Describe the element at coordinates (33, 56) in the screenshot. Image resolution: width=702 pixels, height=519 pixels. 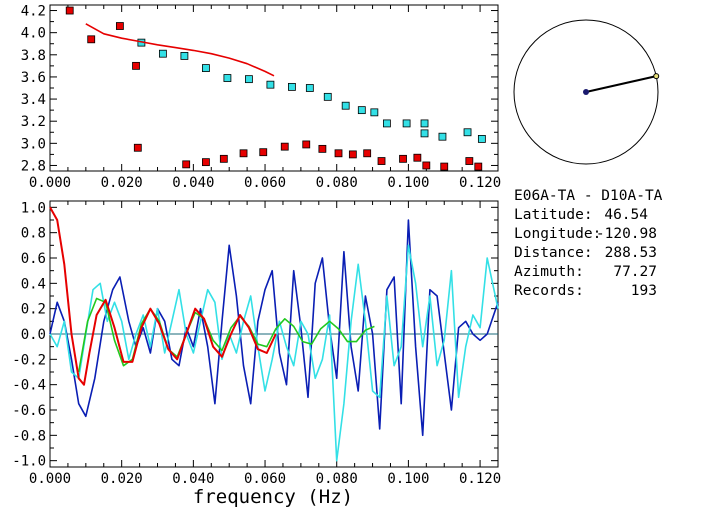
I see `y-tick-label: 3.8` at that location.